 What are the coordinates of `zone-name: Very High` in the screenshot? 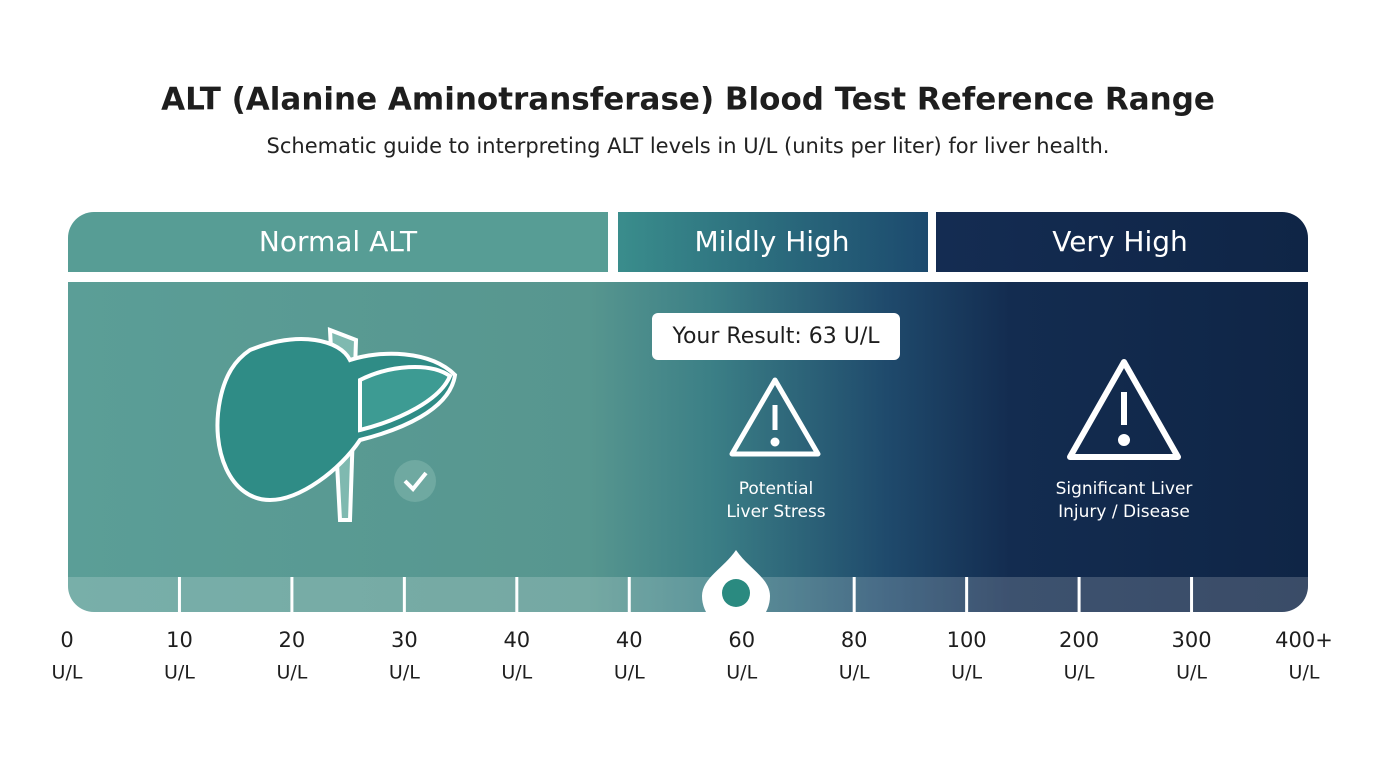 It's located at (1120, 241).